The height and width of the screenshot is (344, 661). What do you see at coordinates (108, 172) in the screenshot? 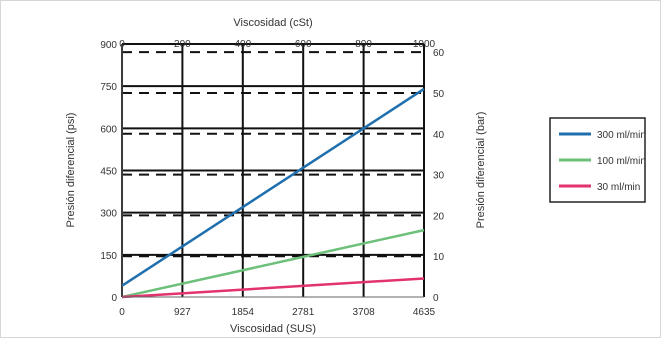
I see `y-left-tick-label: 450` at bounding box center [108, 172].